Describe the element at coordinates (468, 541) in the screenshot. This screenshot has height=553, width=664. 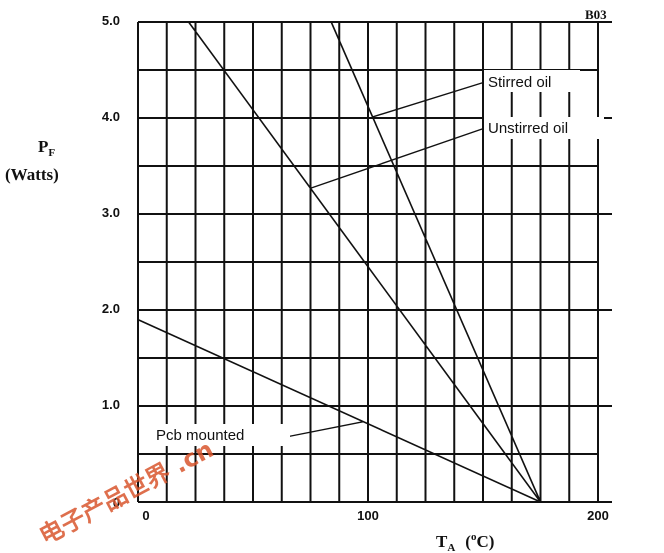
I see `x-axis-unit-open: (` at that location.